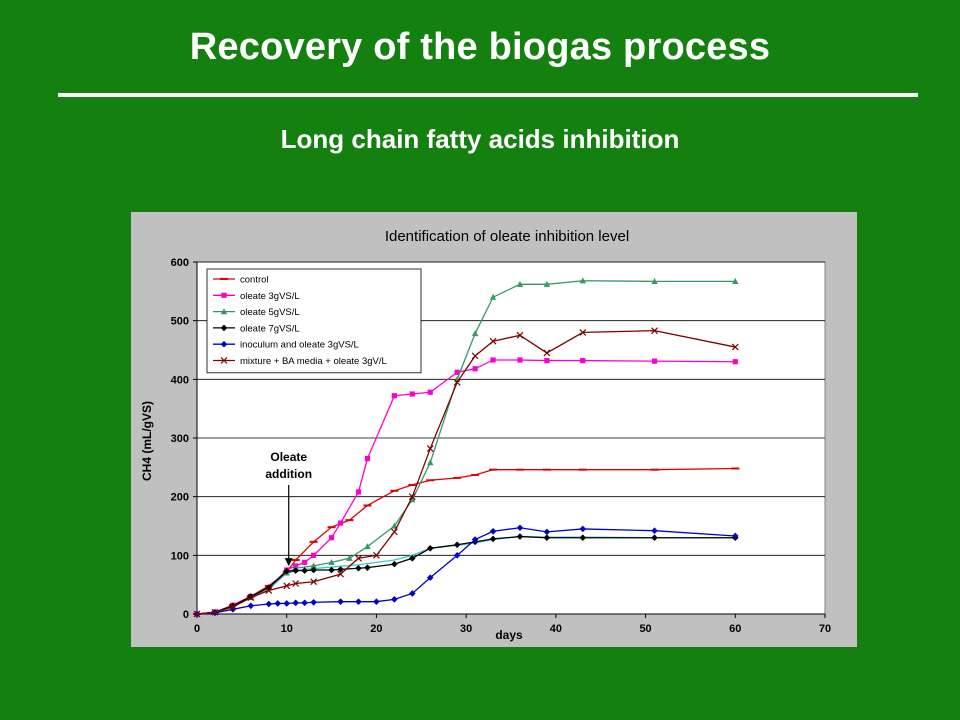  I want to click on y-tick-label-500: 500, so click(180, 322).